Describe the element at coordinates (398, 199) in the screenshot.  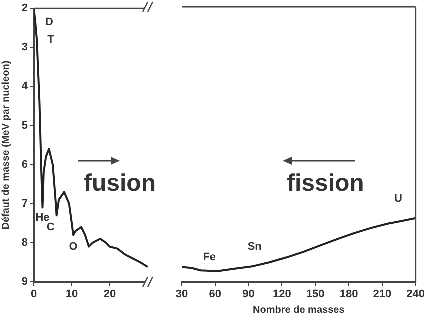
I see `annotation: U` at that location.